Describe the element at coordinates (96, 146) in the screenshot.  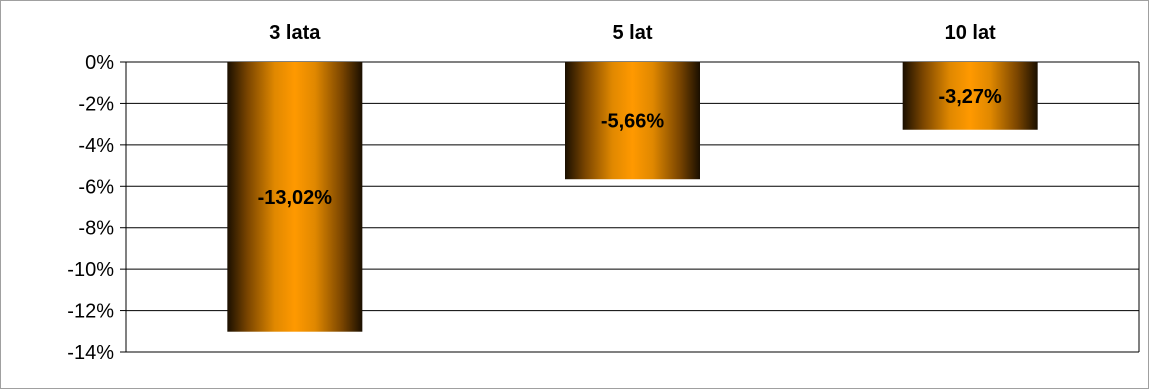
I see `y-tick-label: -4%` at that location.